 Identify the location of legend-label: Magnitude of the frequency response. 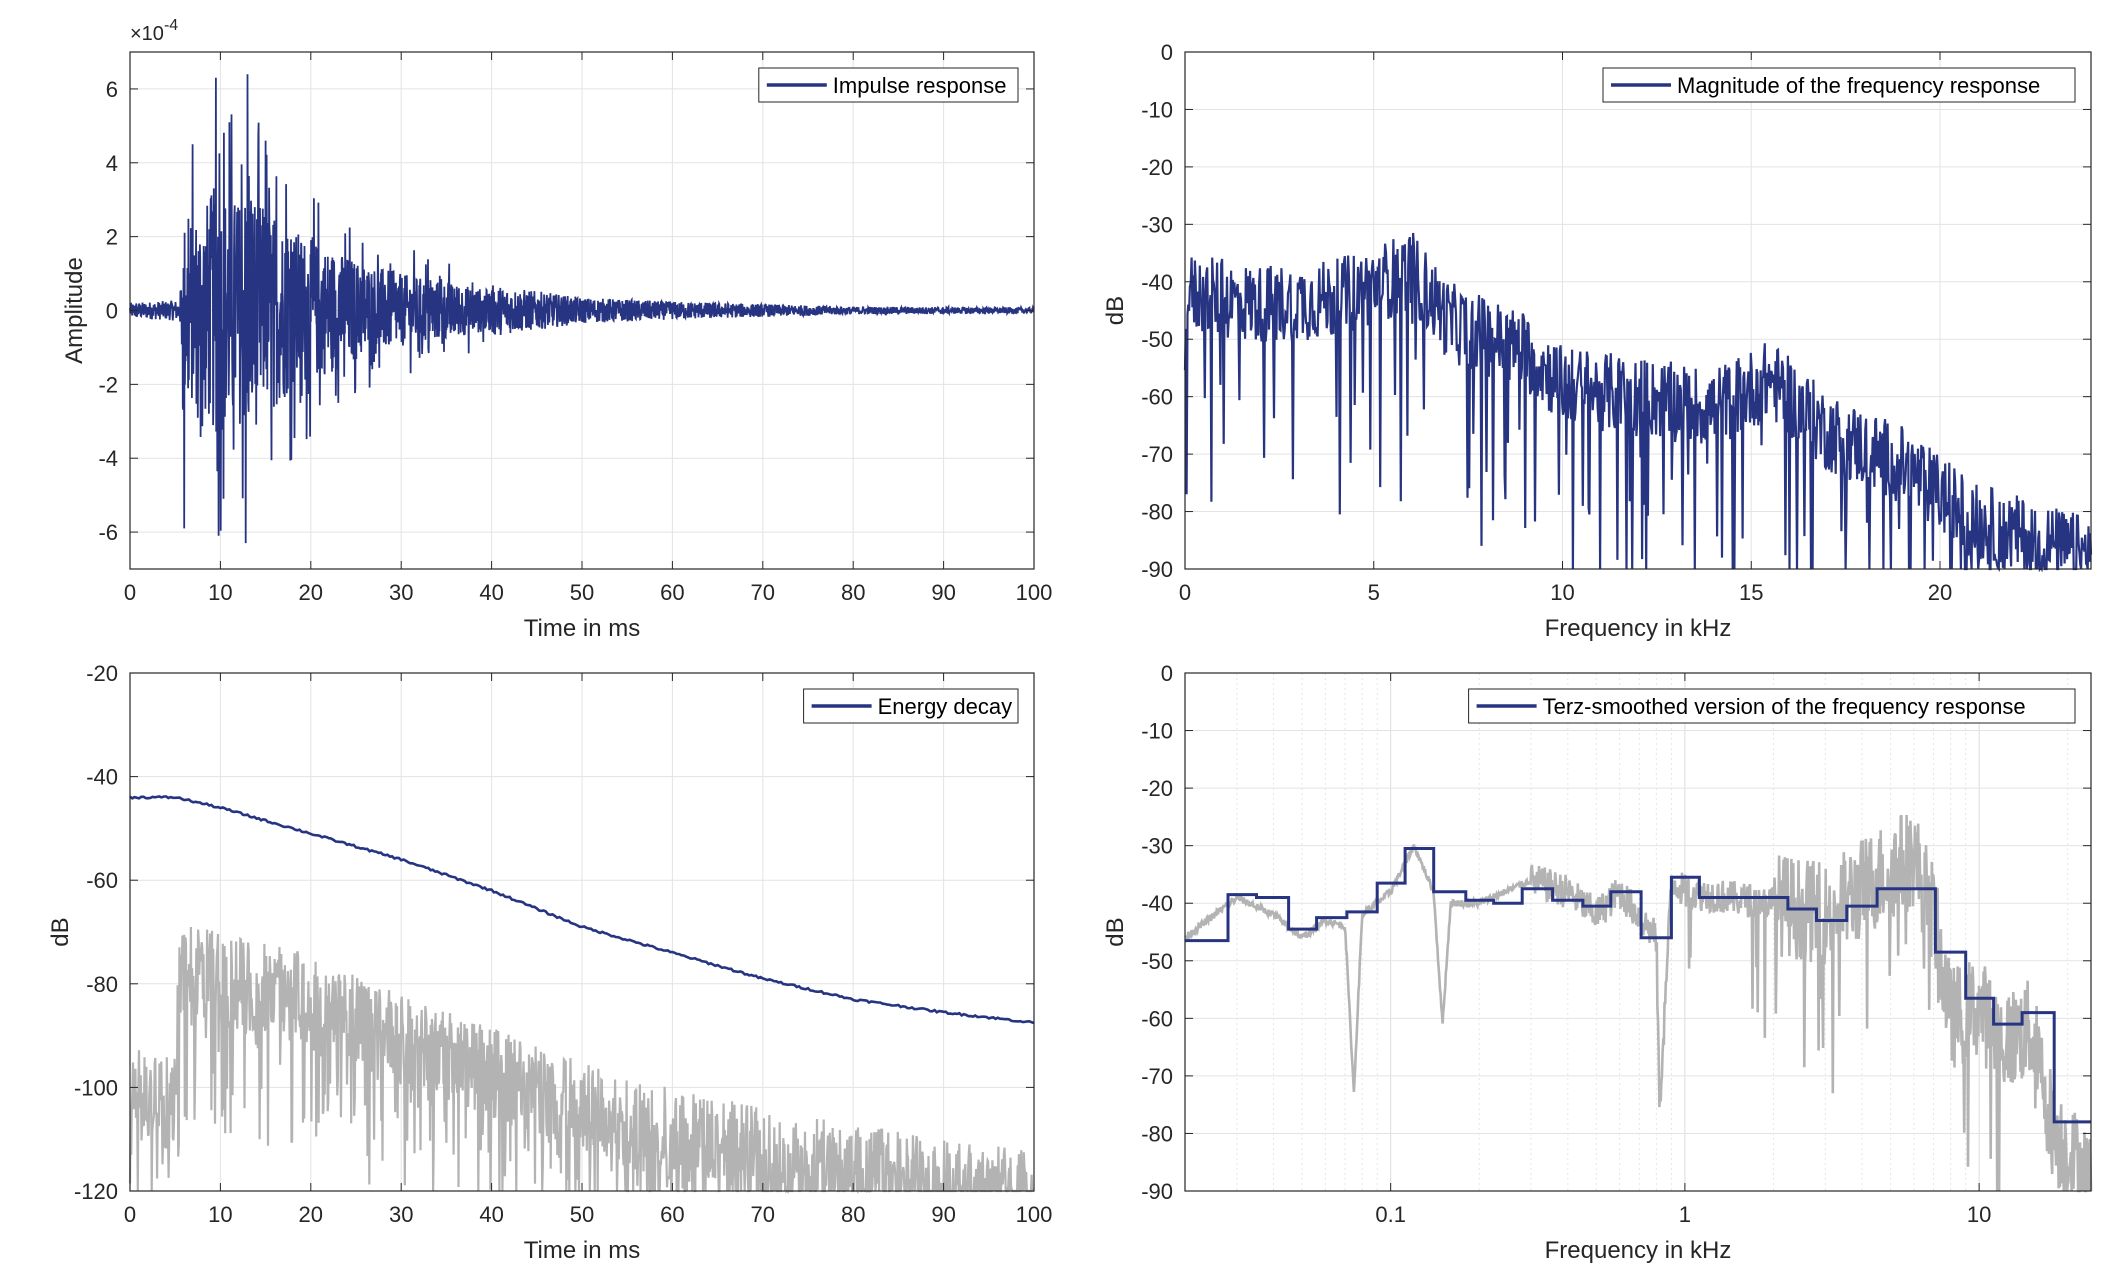
(1858, 85).